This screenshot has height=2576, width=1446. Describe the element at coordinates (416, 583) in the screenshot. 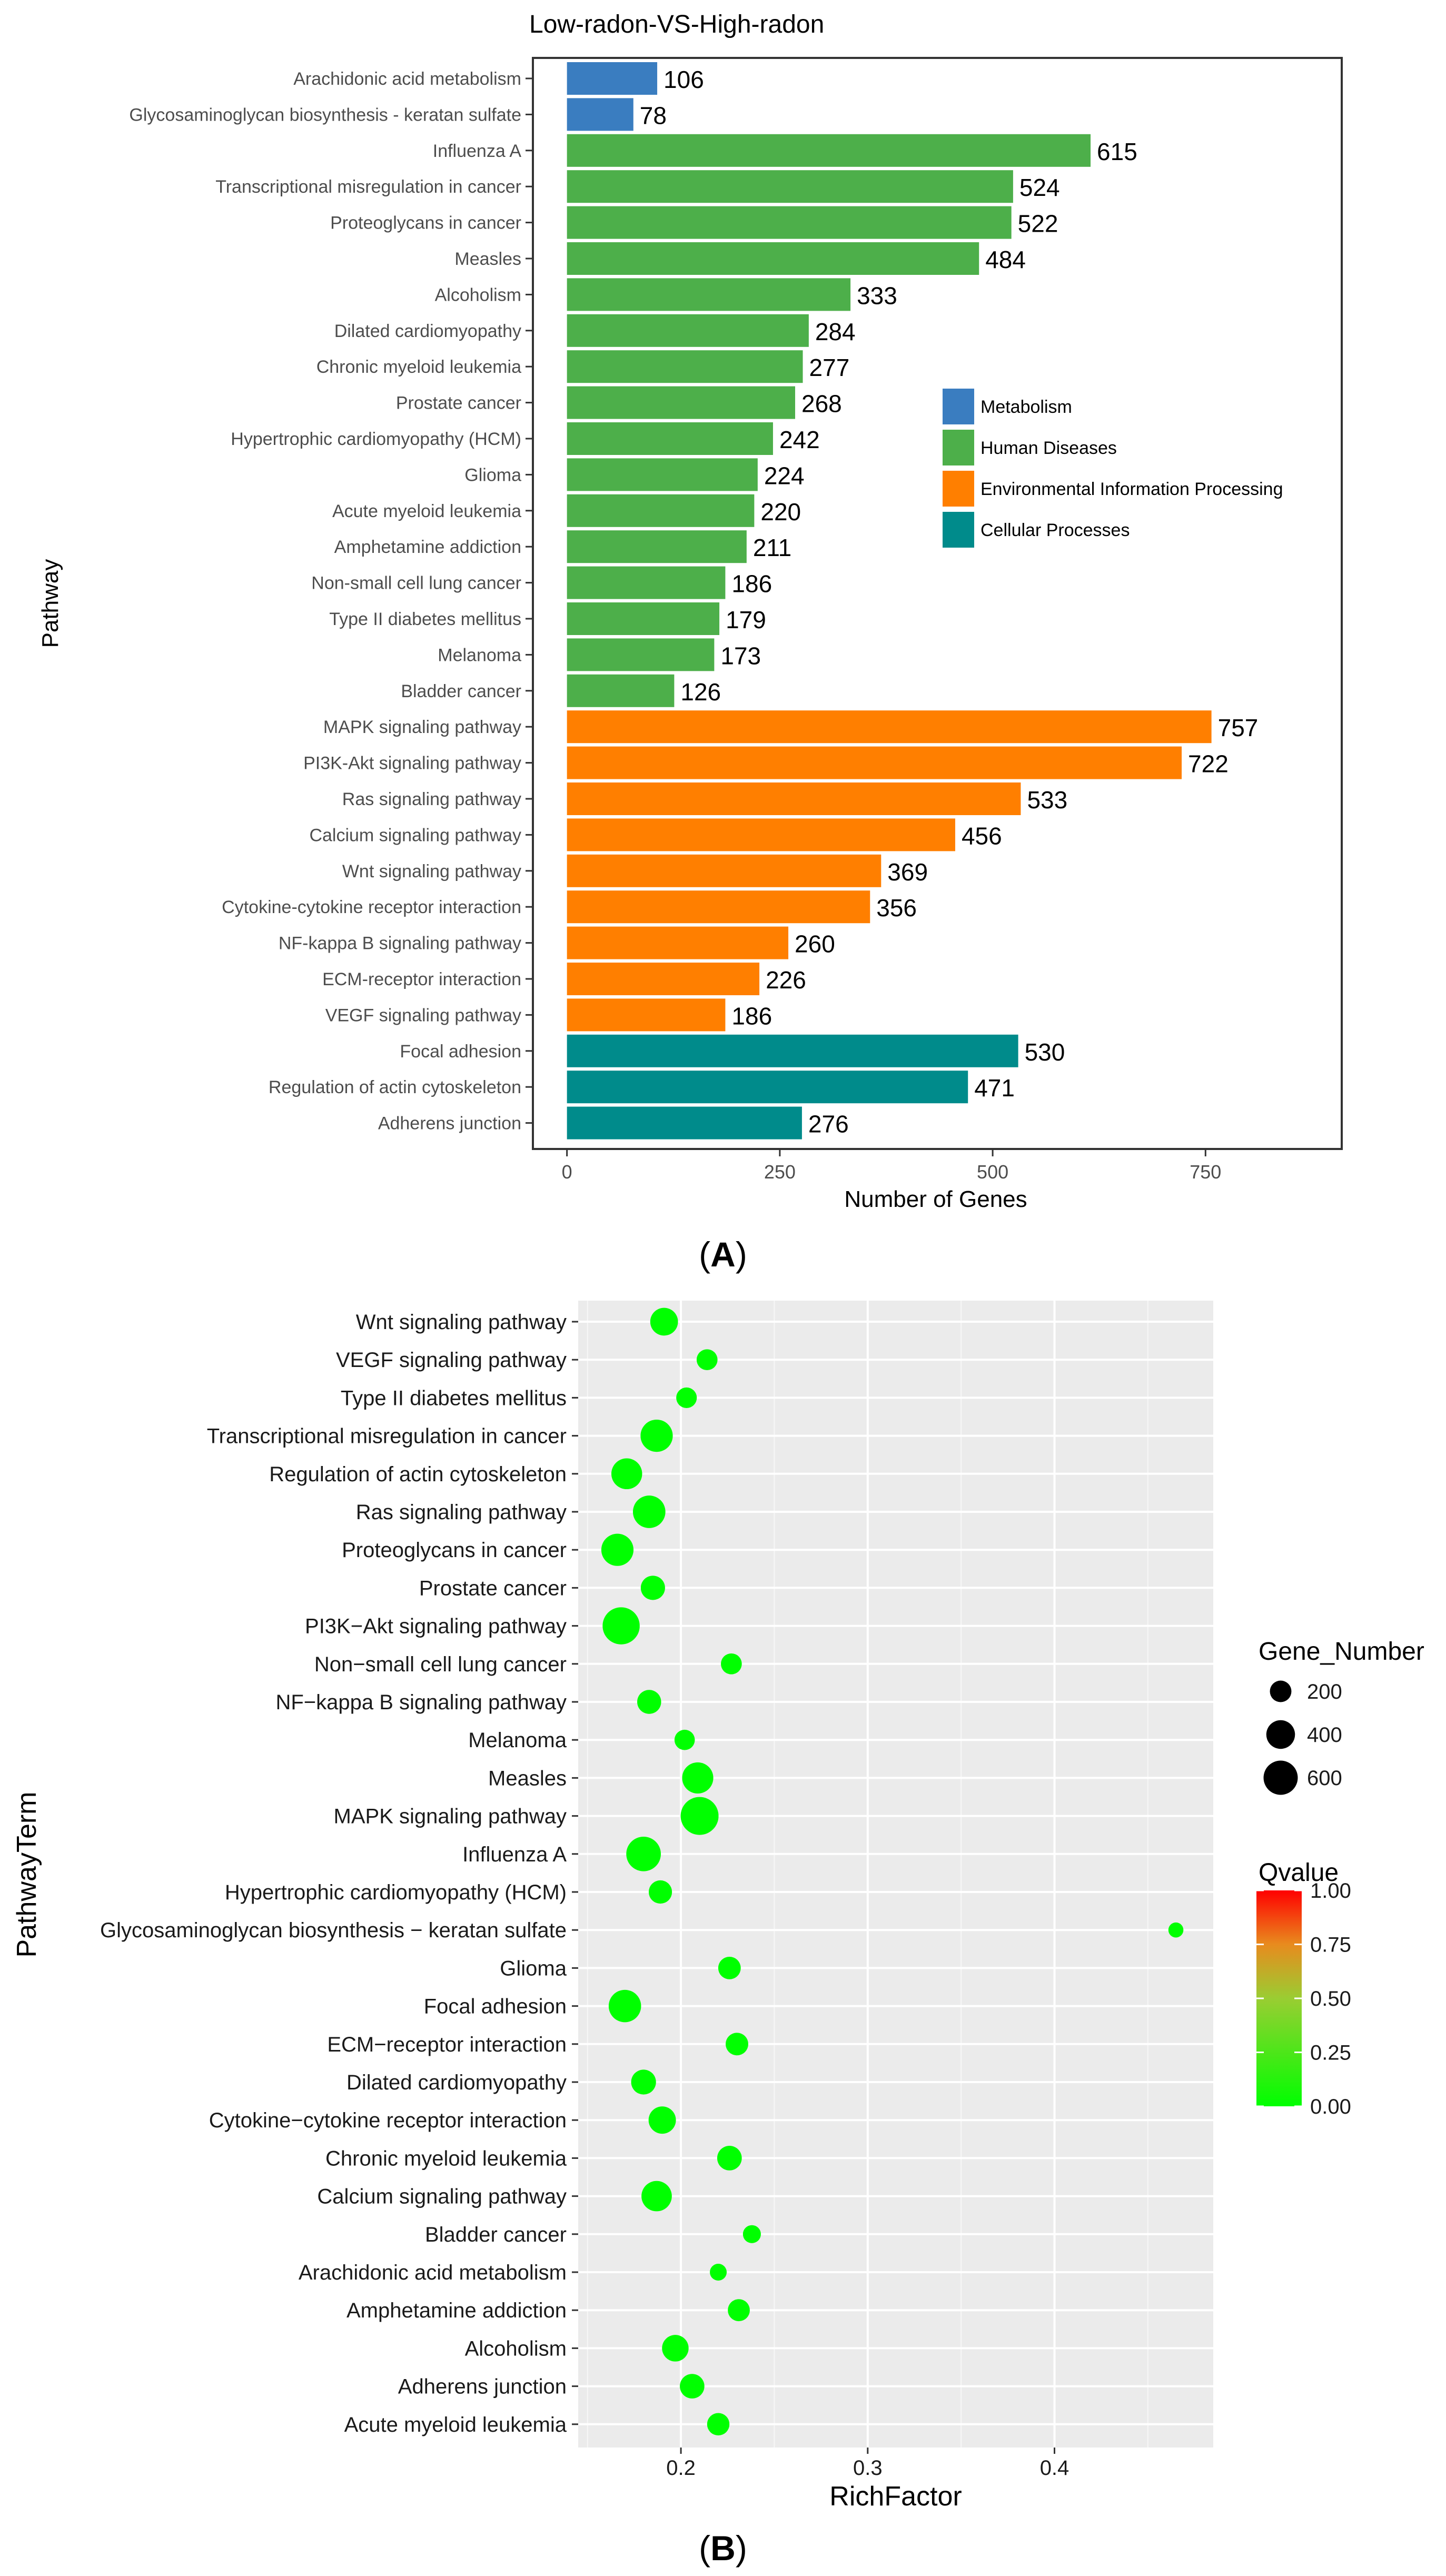

I see `y-tick-label: Non-small cell lung cancer` at that location.